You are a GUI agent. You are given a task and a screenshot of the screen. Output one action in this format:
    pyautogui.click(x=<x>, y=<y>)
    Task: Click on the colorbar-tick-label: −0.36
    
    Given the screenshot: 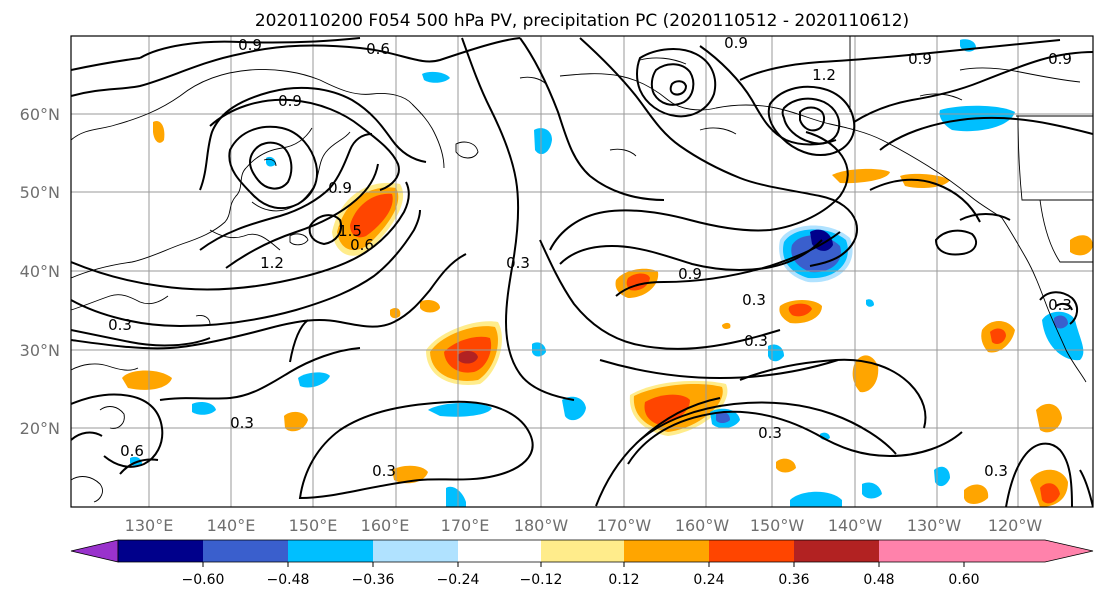 What is the action you would take?
    pyautogui.click(x=373, y=580)
    